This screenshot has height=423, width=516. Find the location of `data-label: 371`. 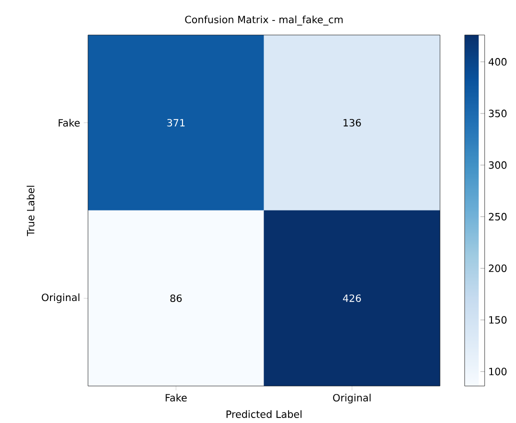

data-label: 371 is located at coordinates (176, 122).